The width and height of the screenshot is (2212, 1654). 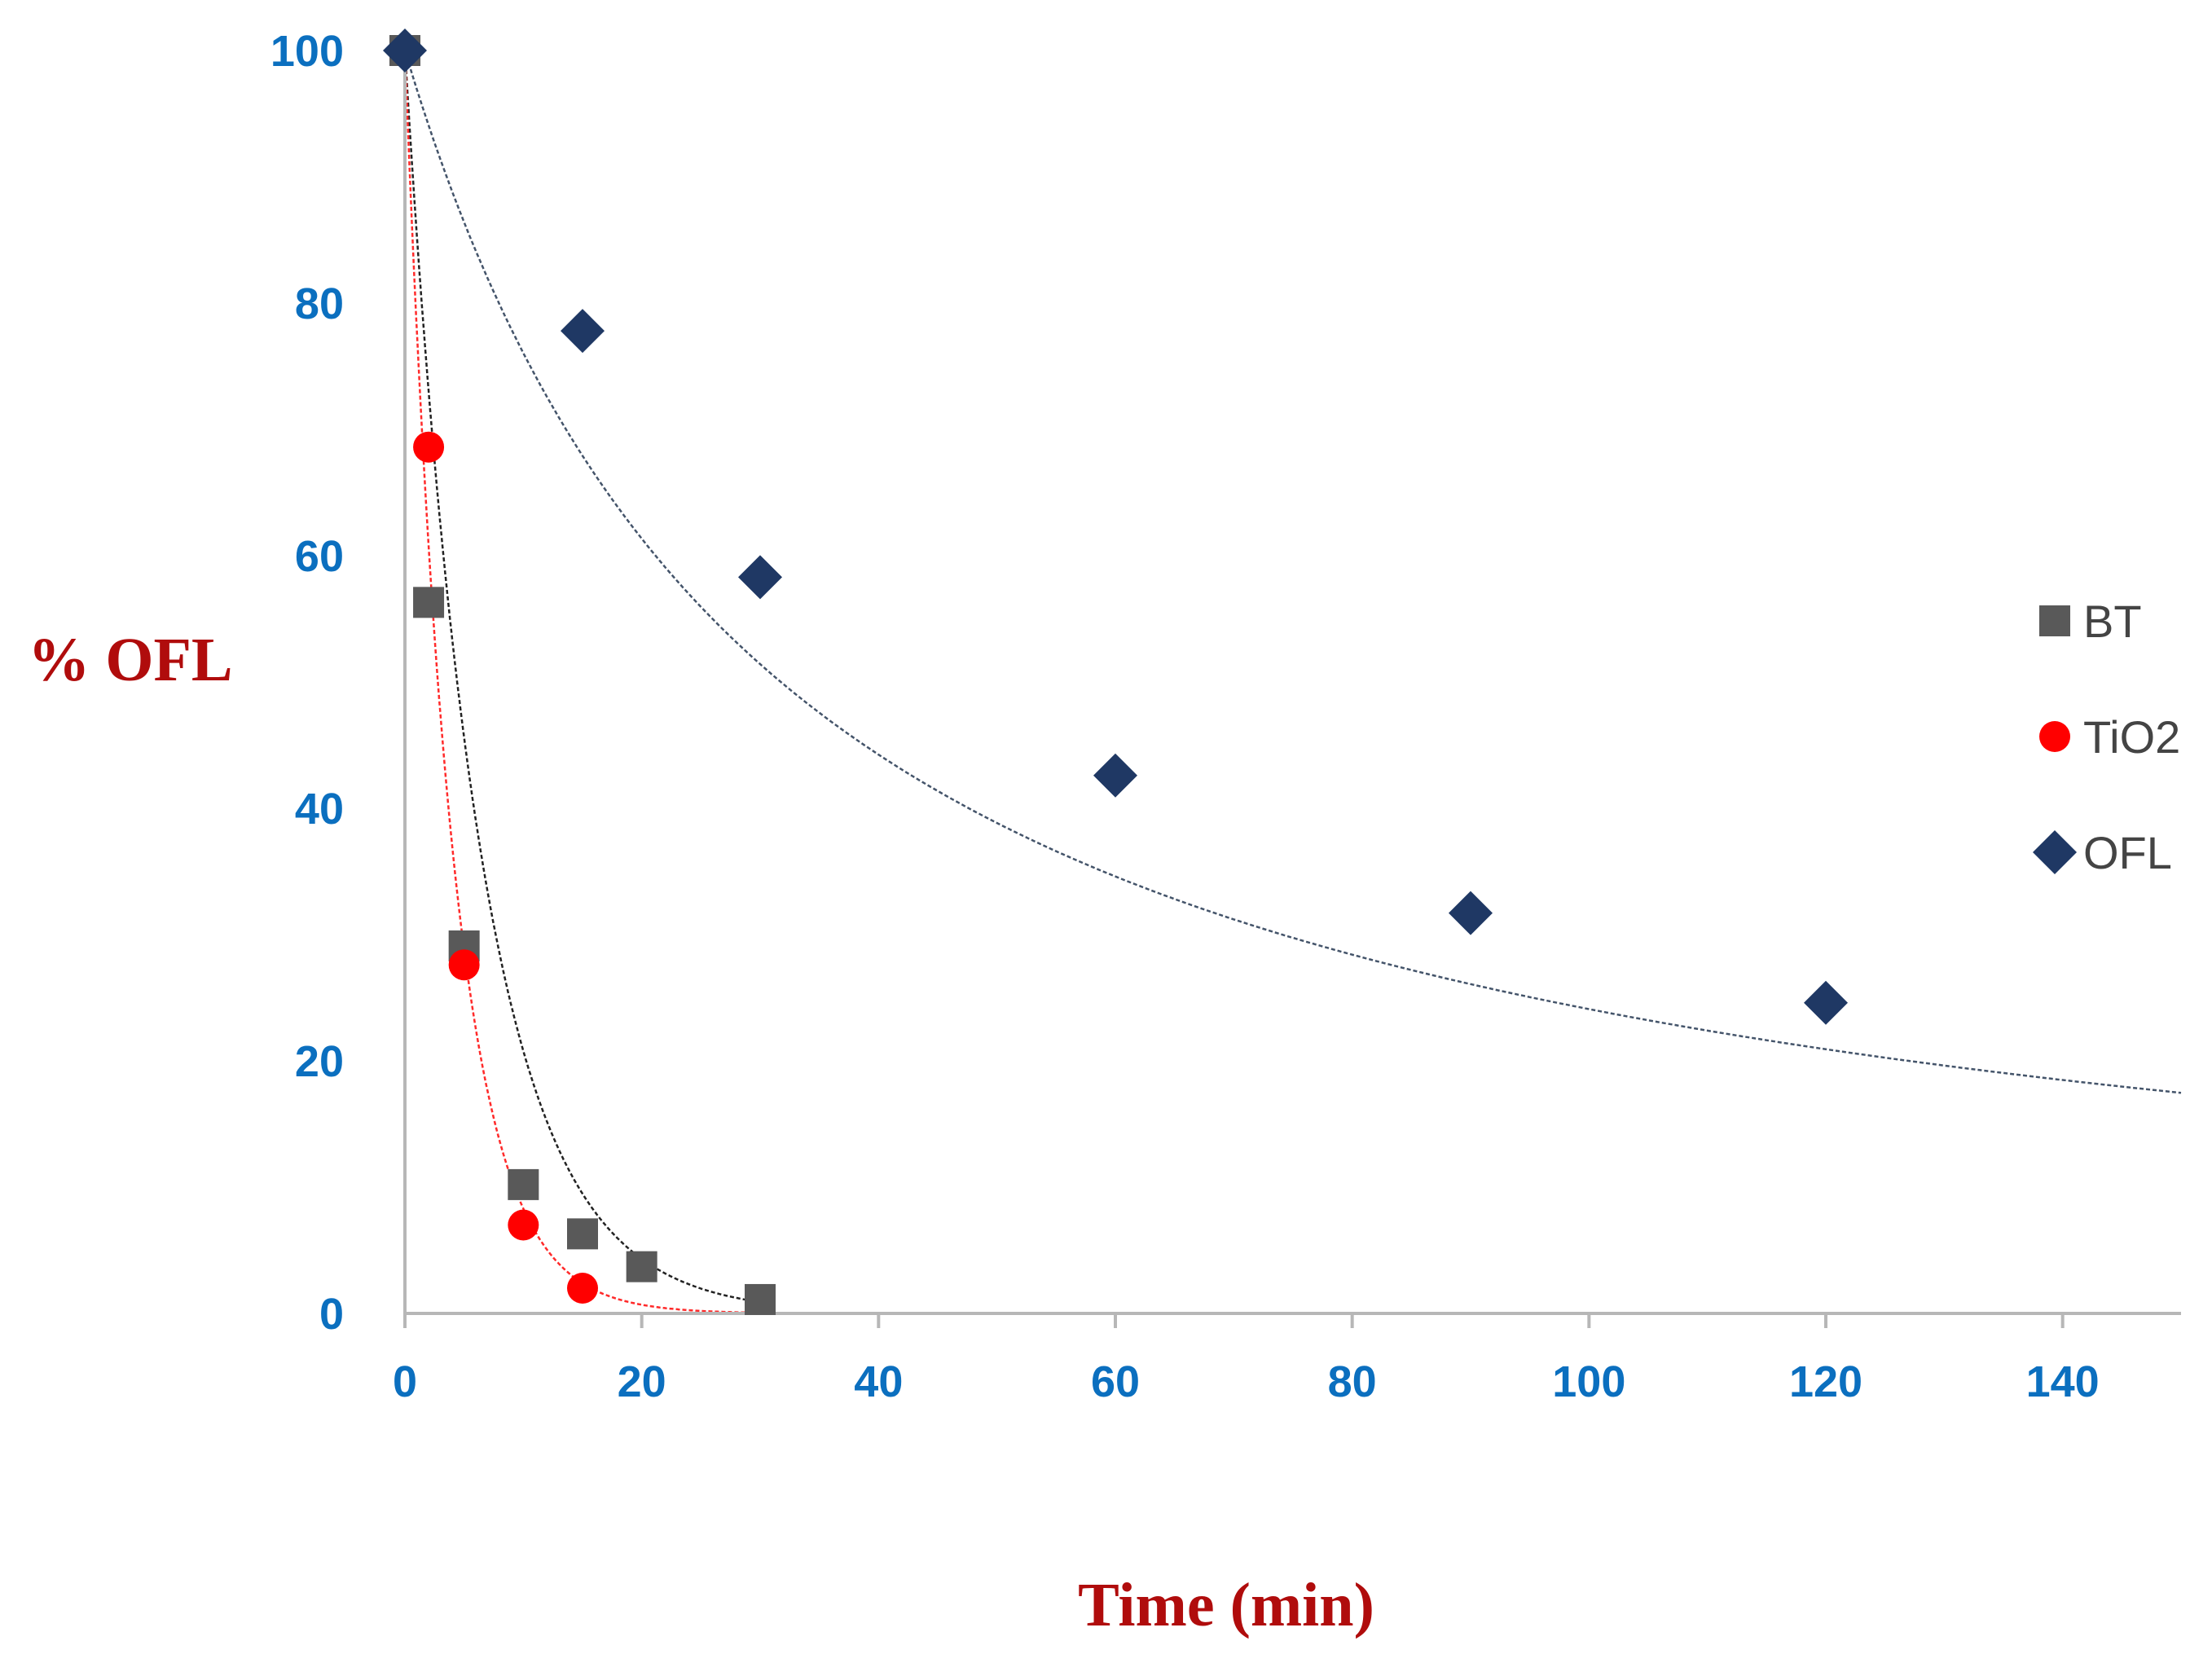 I want to click on x-tick-label: 60, so click(x=1115, y=1381).